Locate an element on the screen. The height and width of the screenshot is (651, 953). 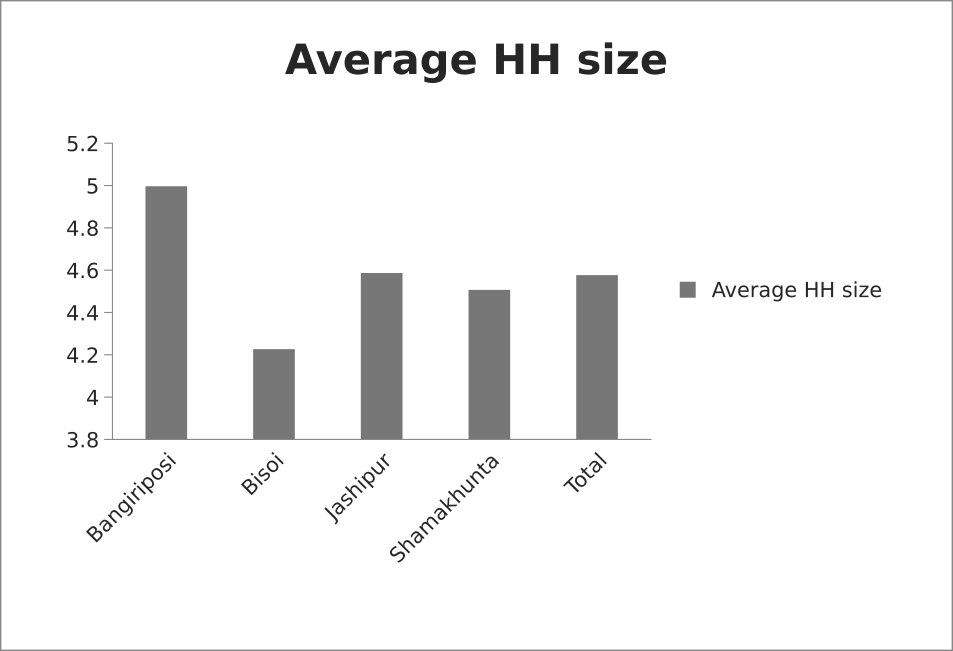
y-tick-label: 4.2 is located at coordinates (82, 355).